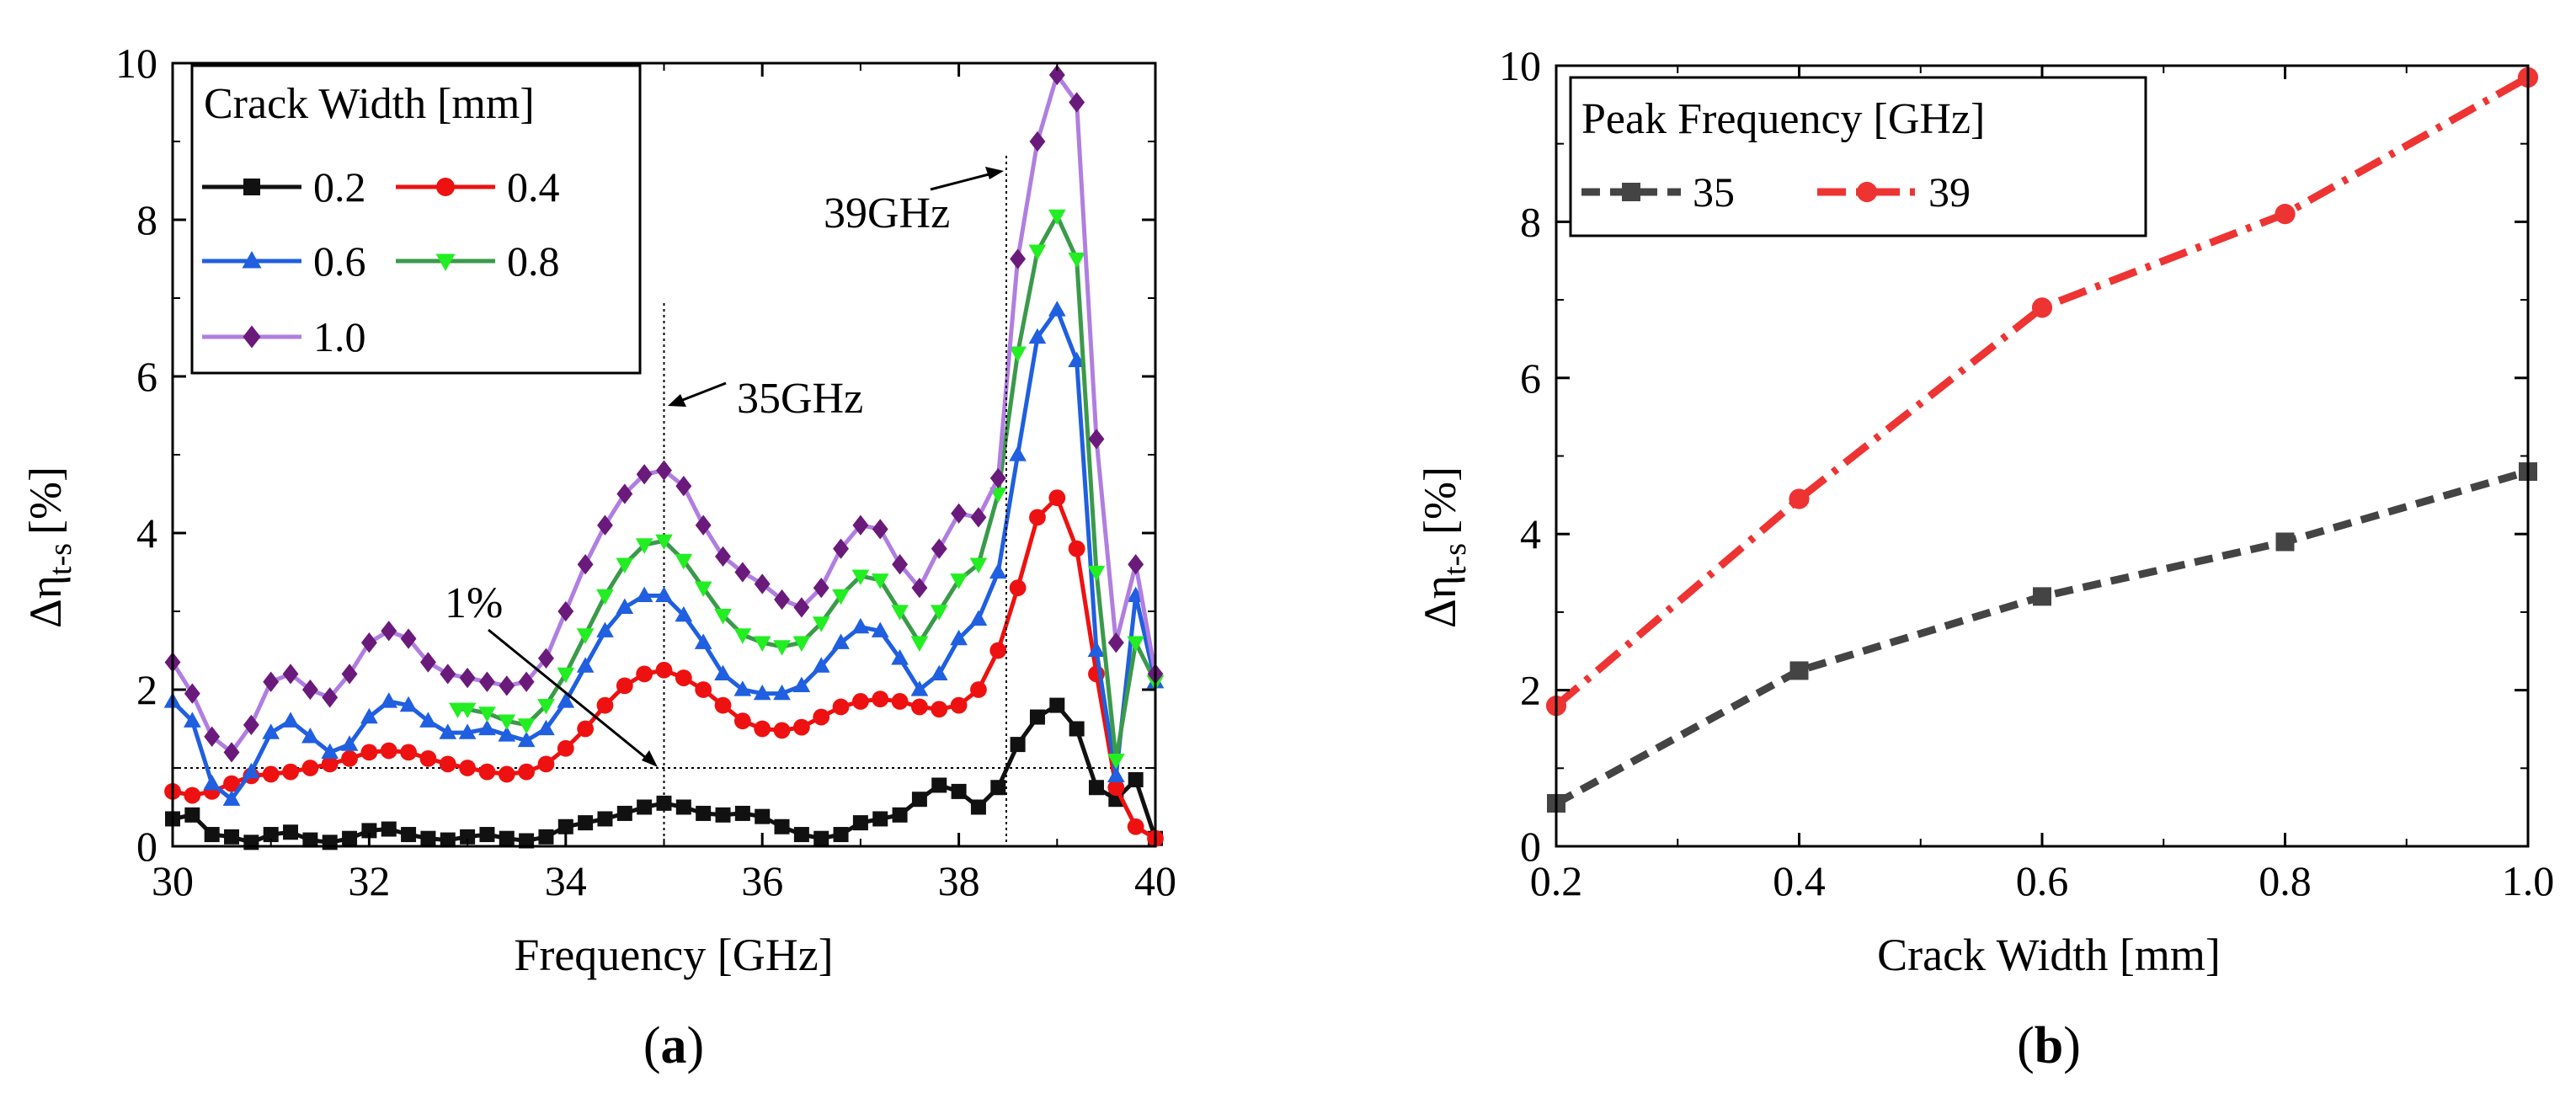 Image resolution: width=2576 pixels, height=1109 pixels. What do you see at coordinates (963, 181) in the screenshot?
I see `annotation-39ghz-arrow` at bounding box center [963, 181].